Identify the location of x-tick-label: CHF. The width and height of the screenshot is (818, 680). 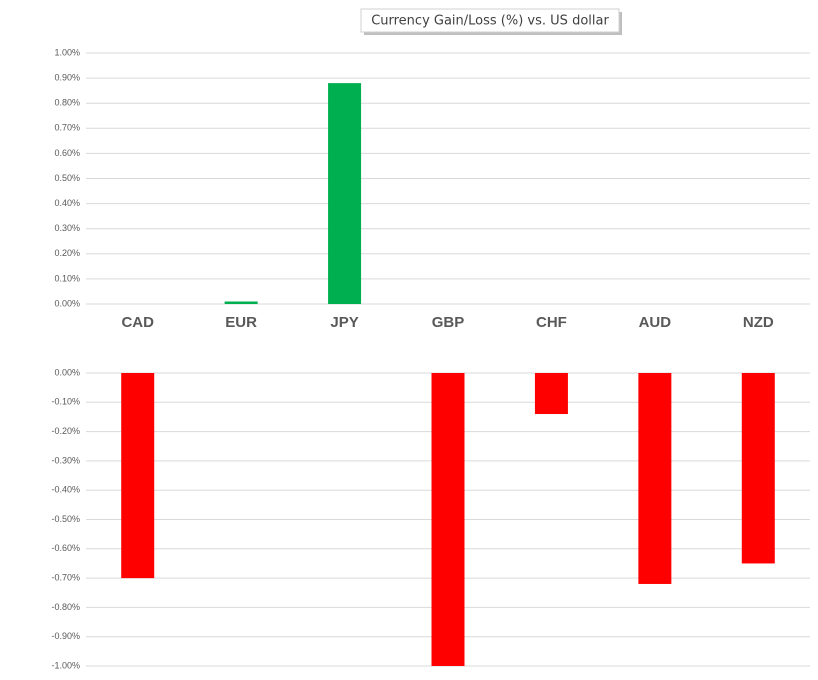
(551, 322).